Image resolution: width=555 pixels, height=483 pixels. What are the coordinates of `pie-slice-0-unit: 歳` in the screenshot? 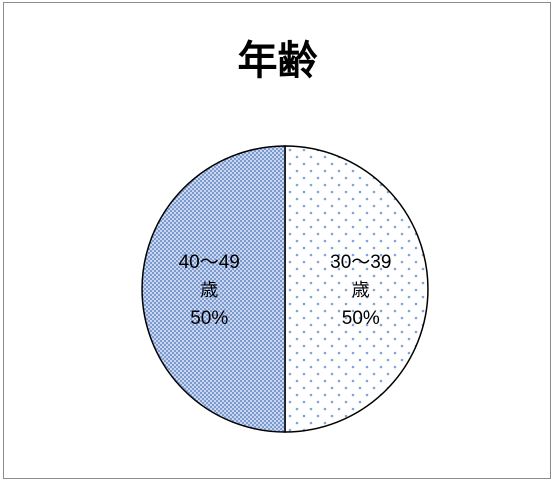 It's located at (361, 290).